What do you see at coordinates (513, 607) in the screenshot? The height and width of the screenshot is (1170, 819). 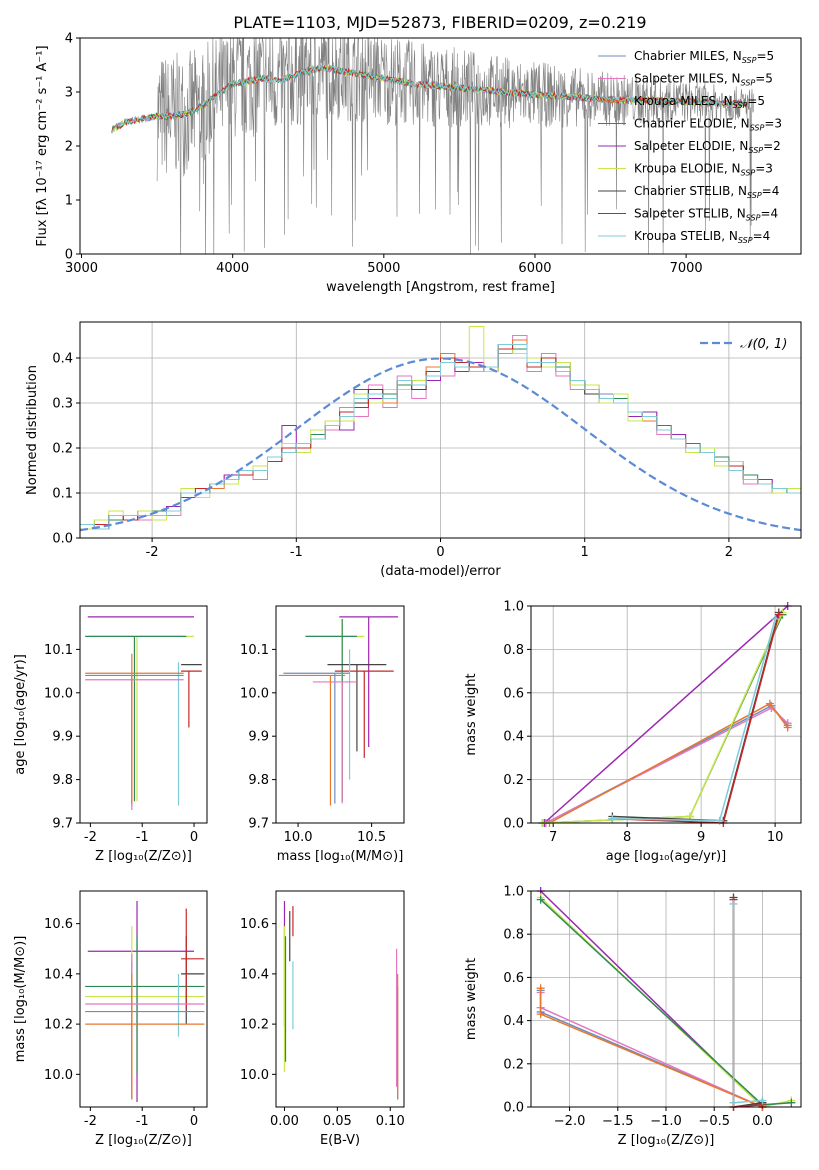 I see `y-tick-label: 1.0` at bounding box center [513, 607].